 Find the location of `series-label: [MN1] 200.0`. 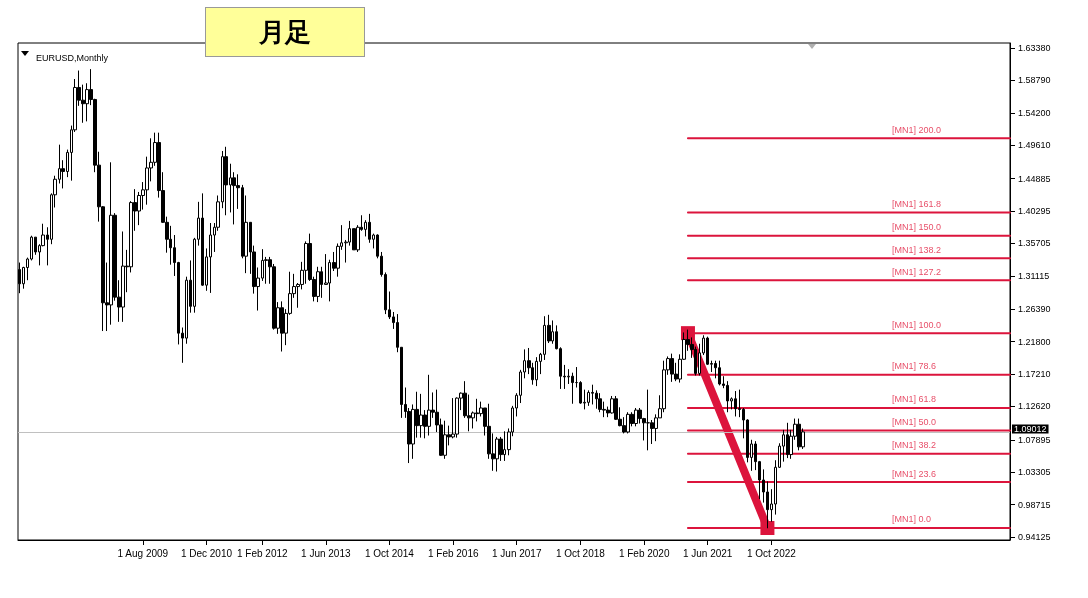

series-label: [MN1] 200.0 is located at coordinates (917, 129).